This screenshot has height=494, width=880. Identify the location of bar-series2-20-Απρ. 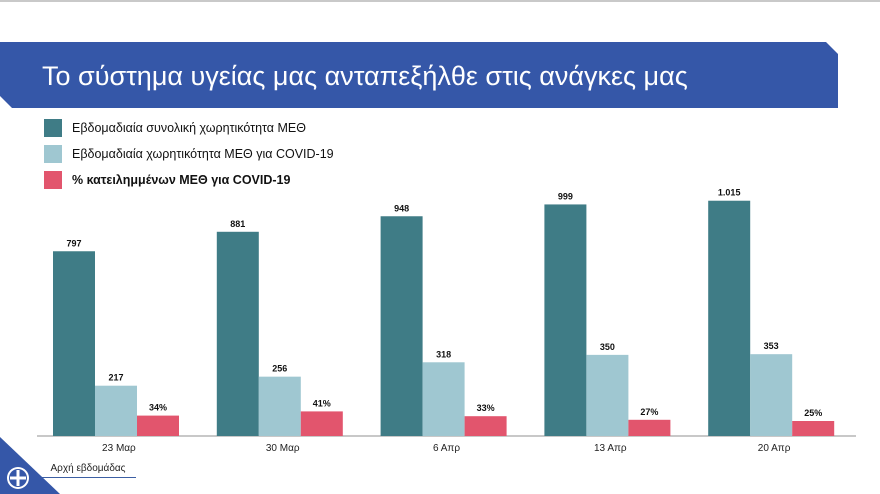
(771, 395).